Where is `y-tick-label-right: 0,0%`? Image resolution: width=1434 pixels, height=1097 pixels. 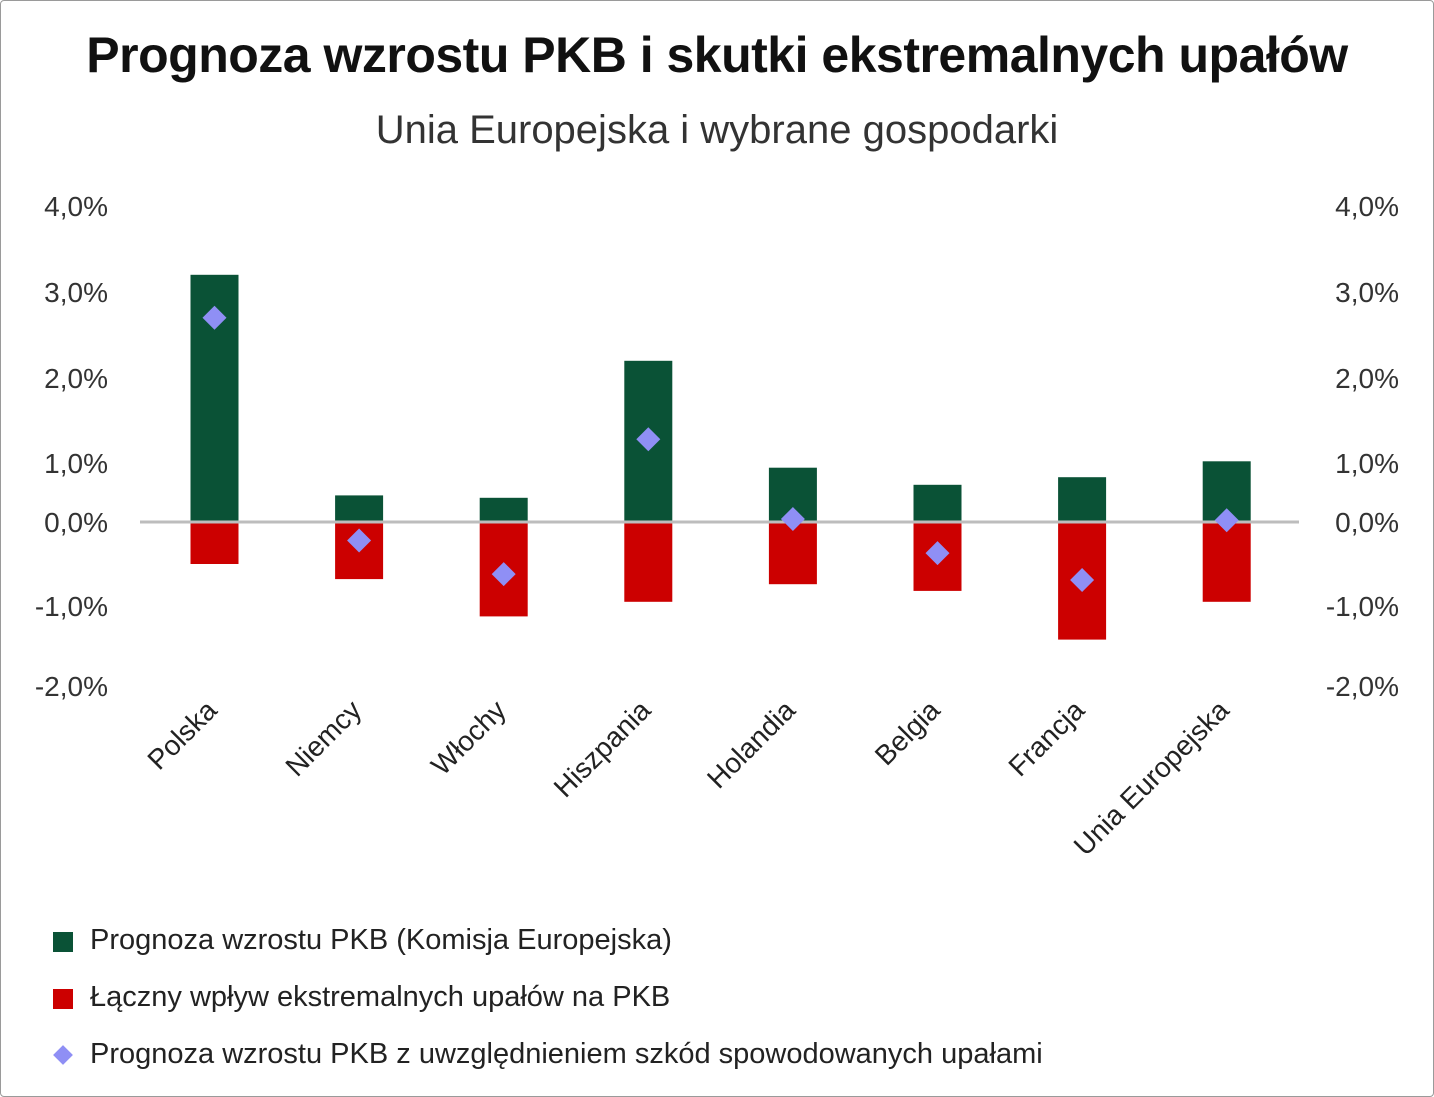
y-tick-label-right: 0,0% is located at coordinates (1367, 522).